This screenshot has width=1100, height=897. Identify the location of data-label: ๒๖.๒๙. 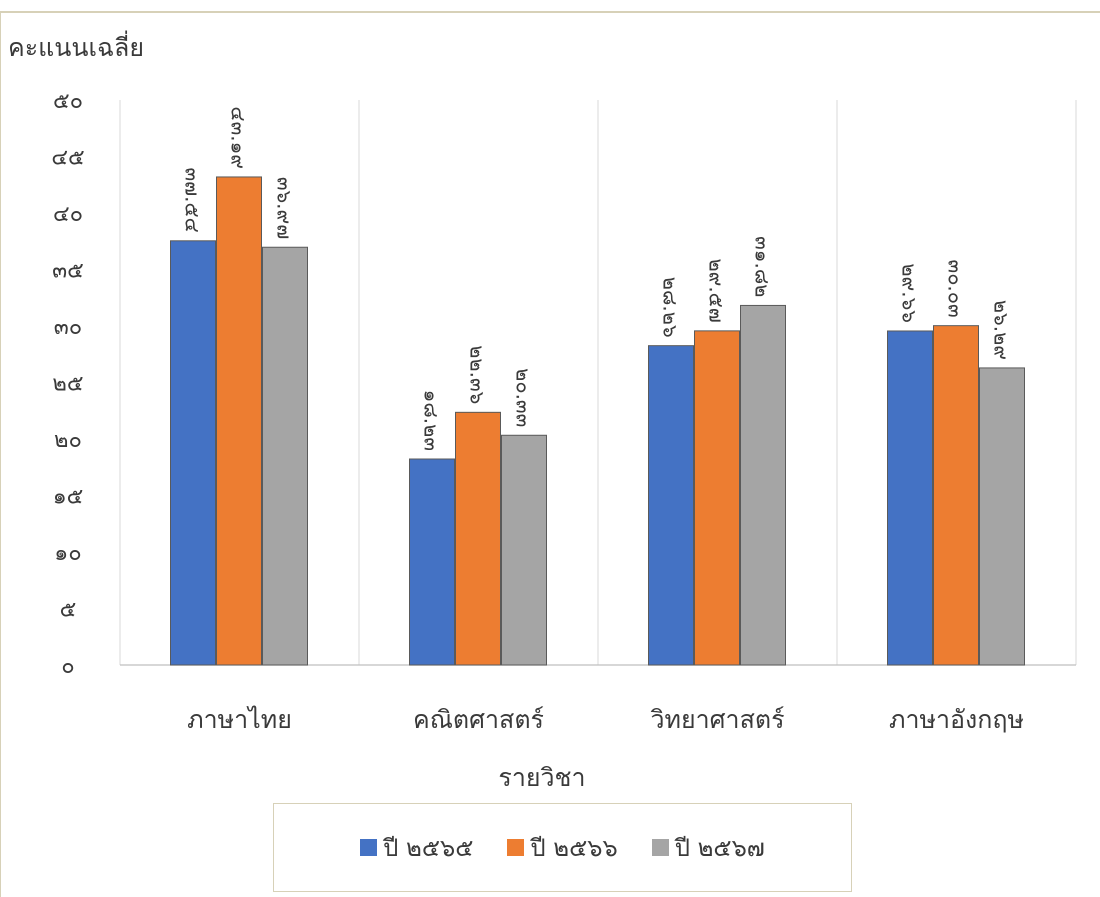
(1002, 330).